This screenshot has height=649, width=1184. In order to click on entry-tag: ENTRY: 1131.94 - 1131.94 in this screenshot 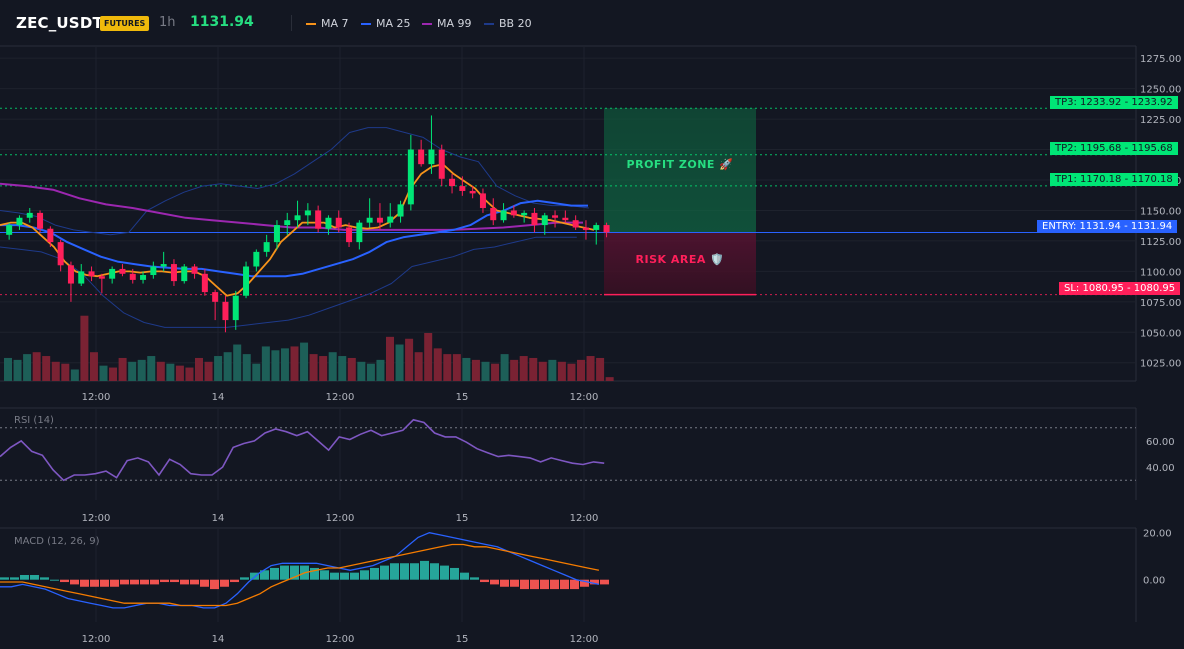, I will do `click(1107, 226)`.